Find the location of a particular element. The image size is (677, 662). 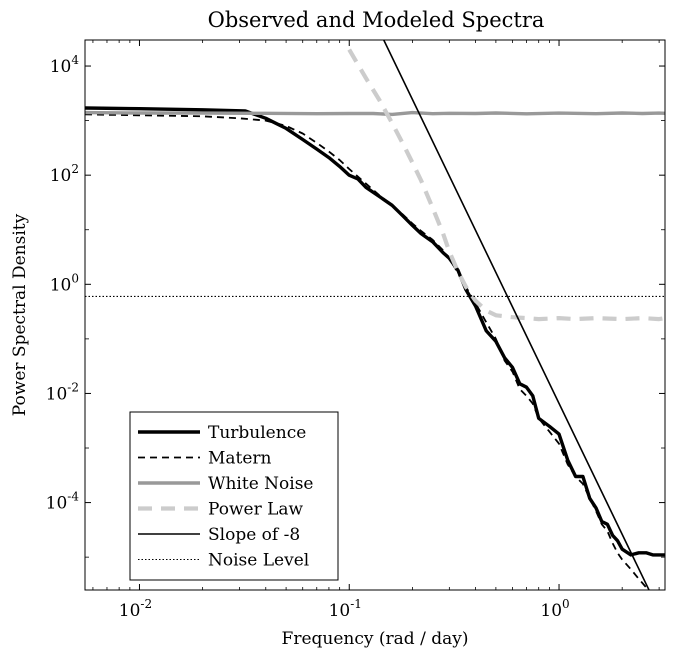

x-tick-label: 10⁻¹ is located at coordinates (345, 609).